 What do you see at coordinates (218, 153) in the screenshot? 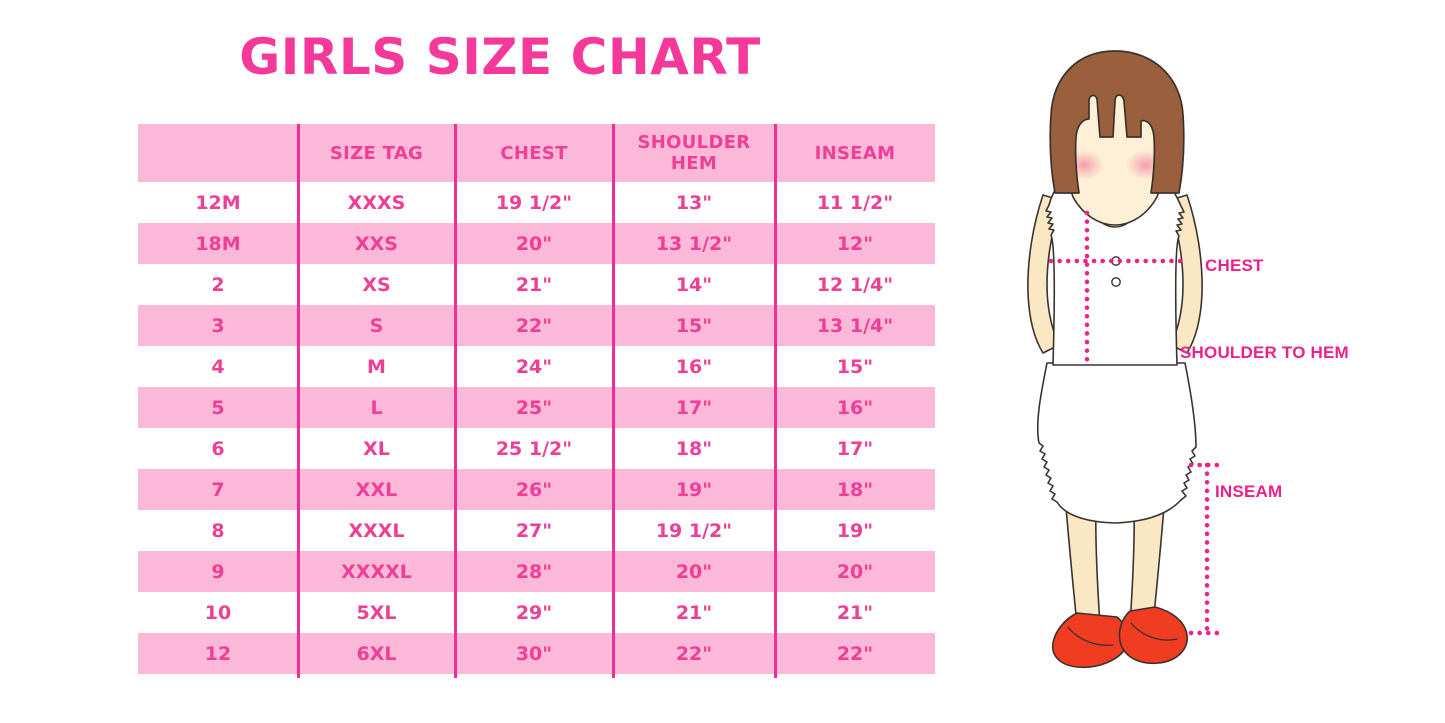
I see `column-header-size` at bounding box center [218, 153].